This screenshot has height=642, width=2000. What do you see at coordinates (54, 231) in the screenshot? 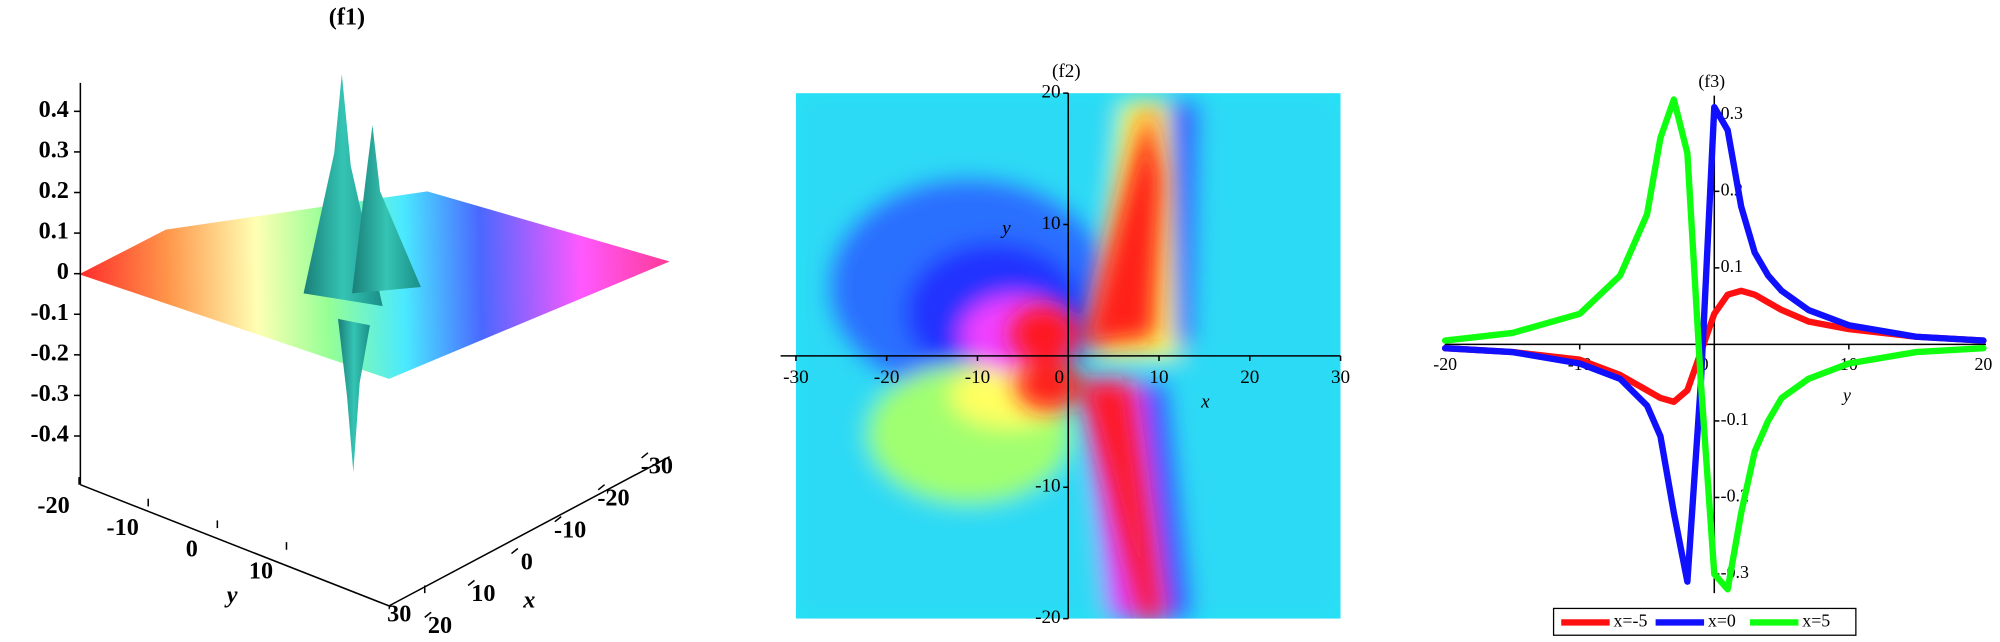
I see `z-tick-label: 0.1` at bounding box center [54, 231].